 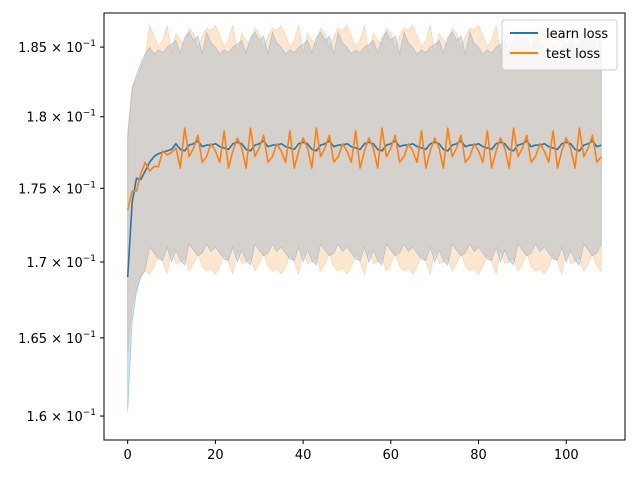 What do you see at coordinates (566, 455) in the screenshot?
I see `x-tick-label: 100` at bounding box center [566, 455].